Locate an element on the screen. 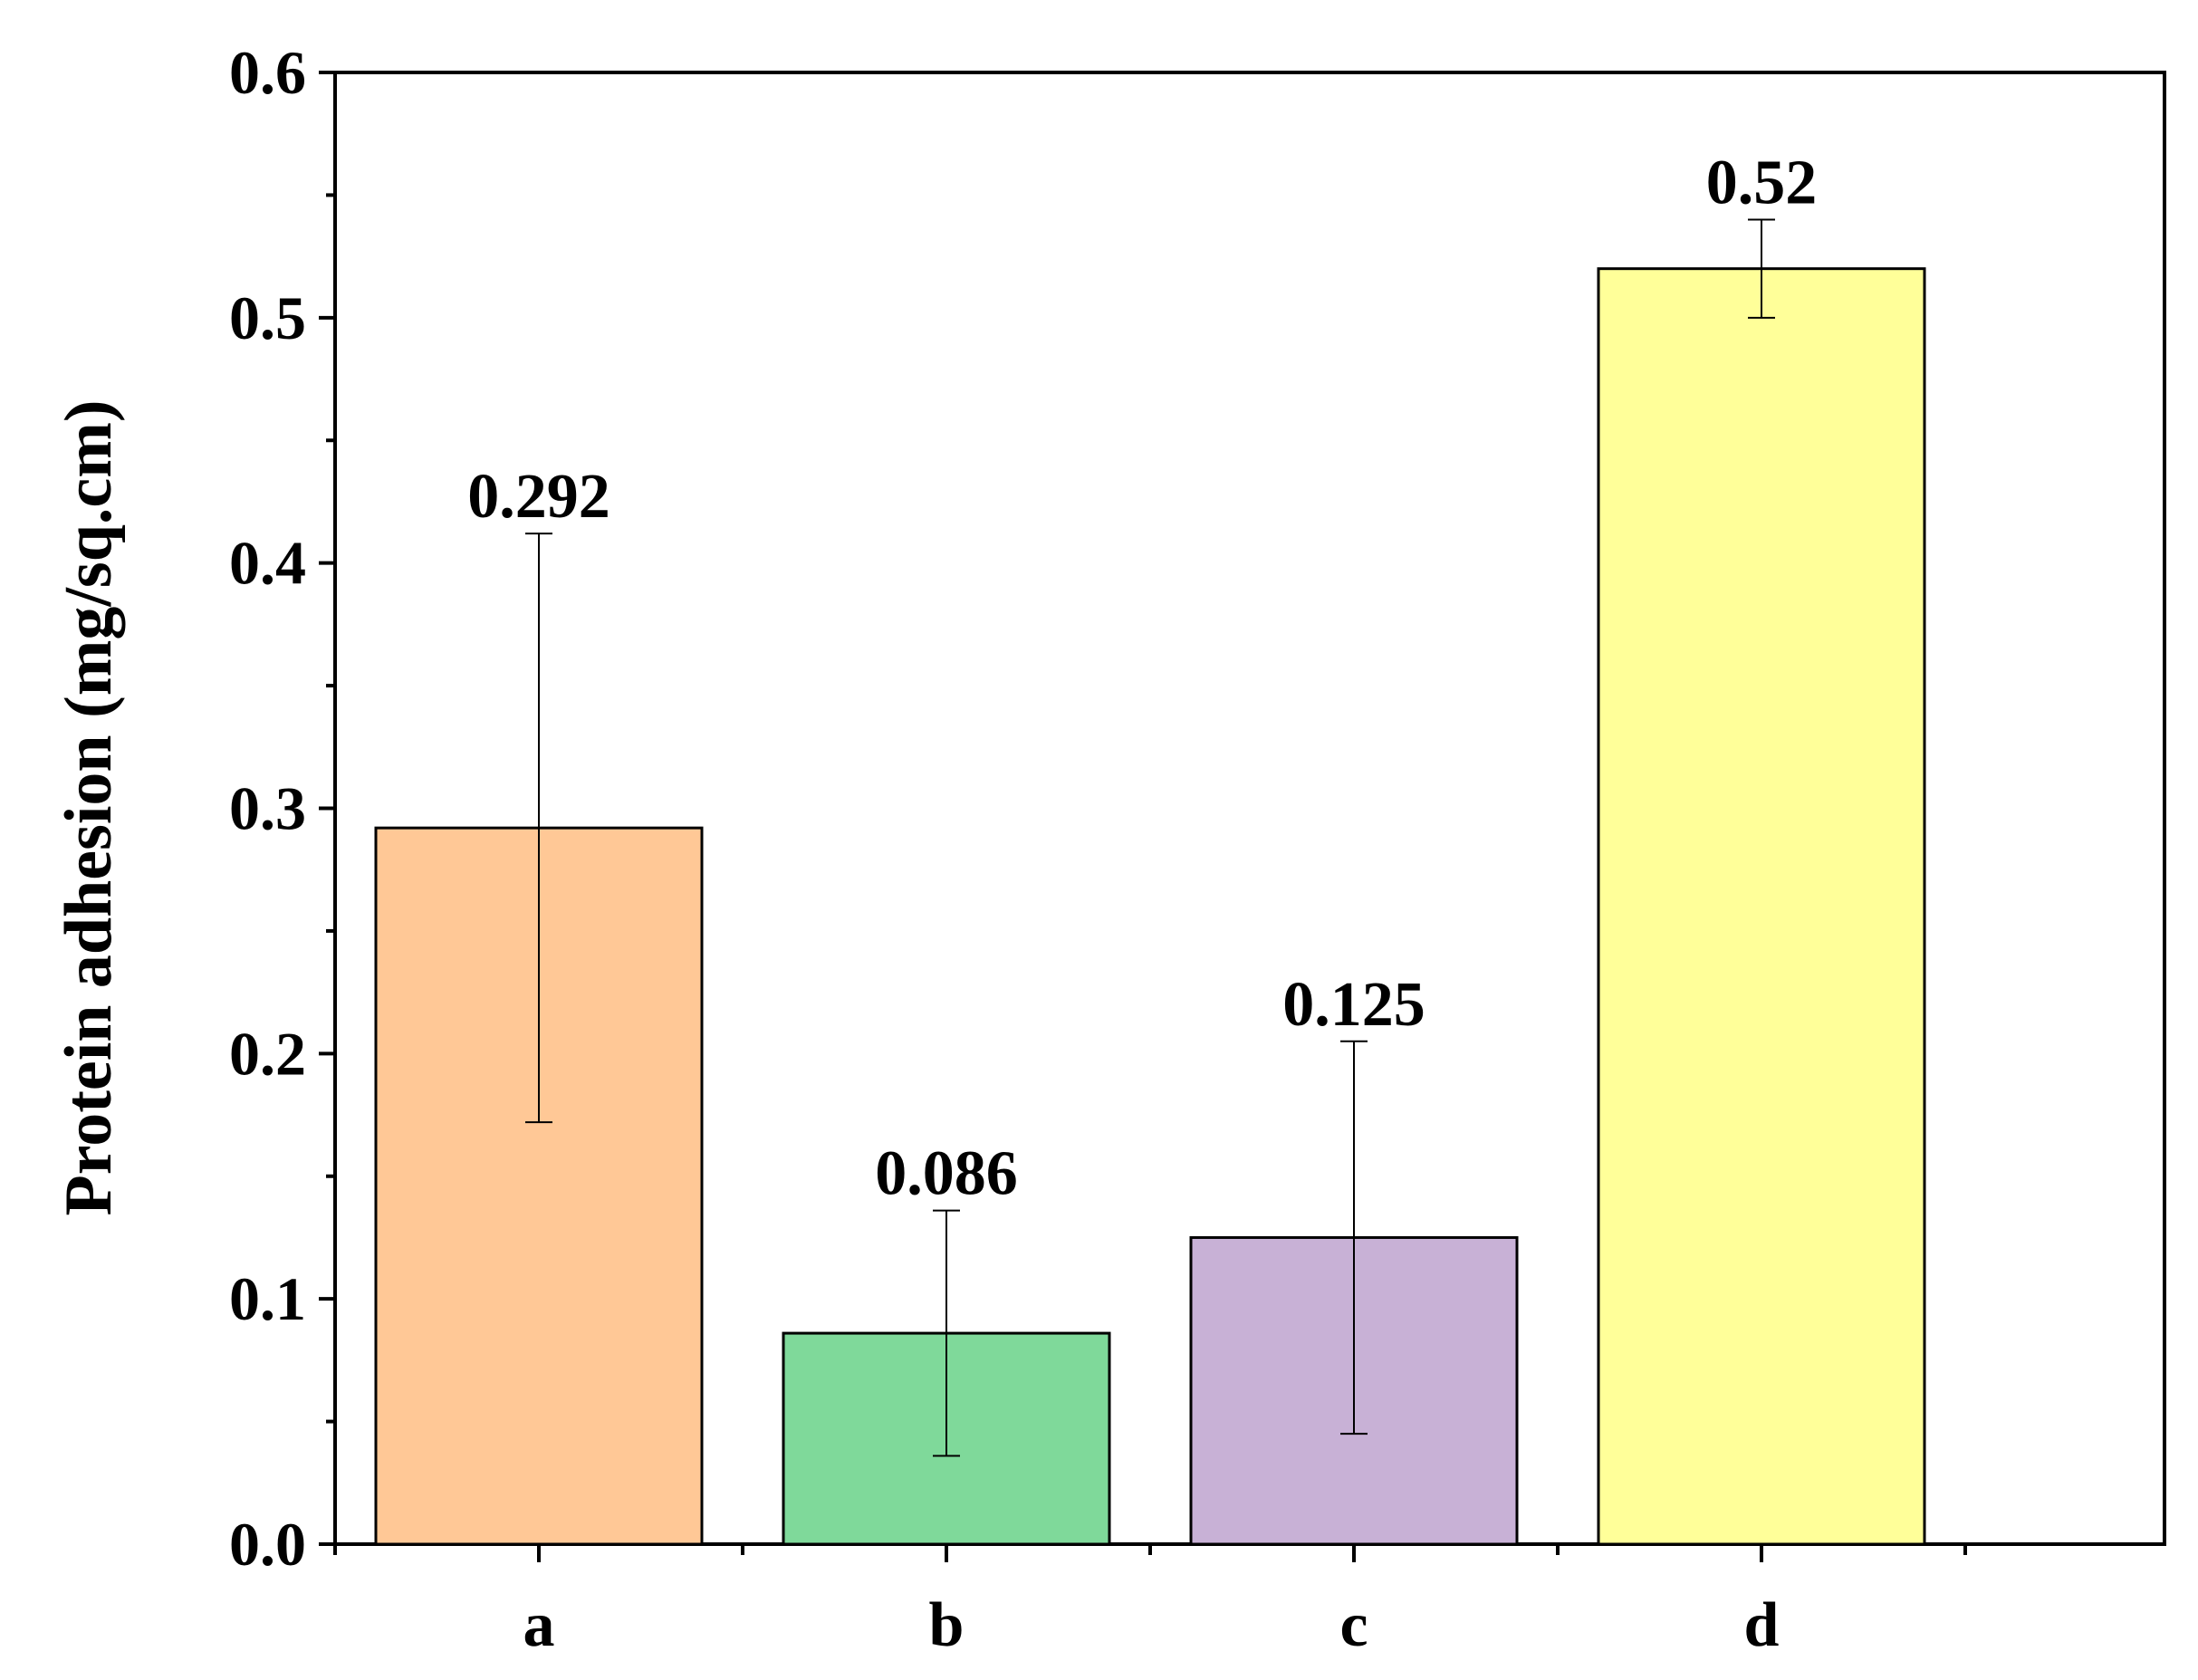  bar is located at coordinates (1761, 906).